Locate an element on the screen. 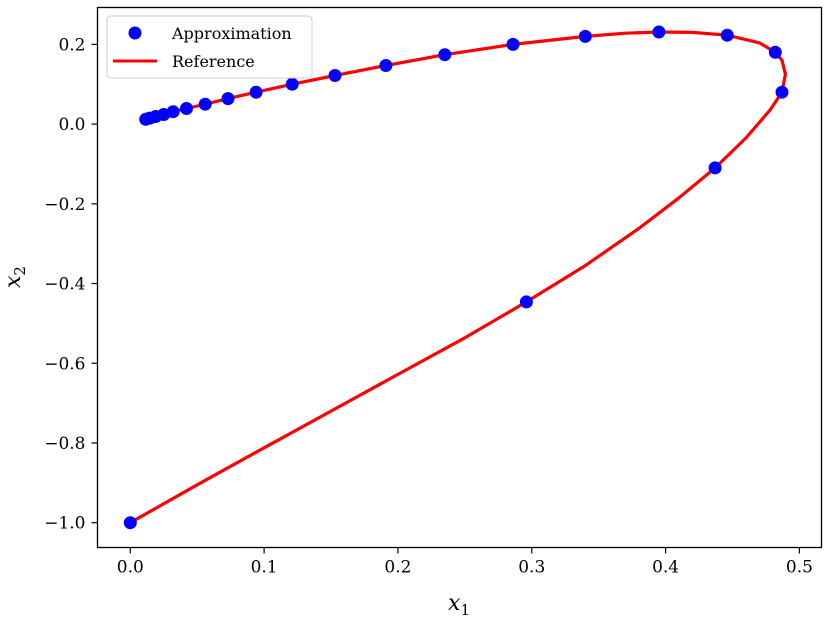  y-axis-label: x2 is located at coordinates (15, 277).